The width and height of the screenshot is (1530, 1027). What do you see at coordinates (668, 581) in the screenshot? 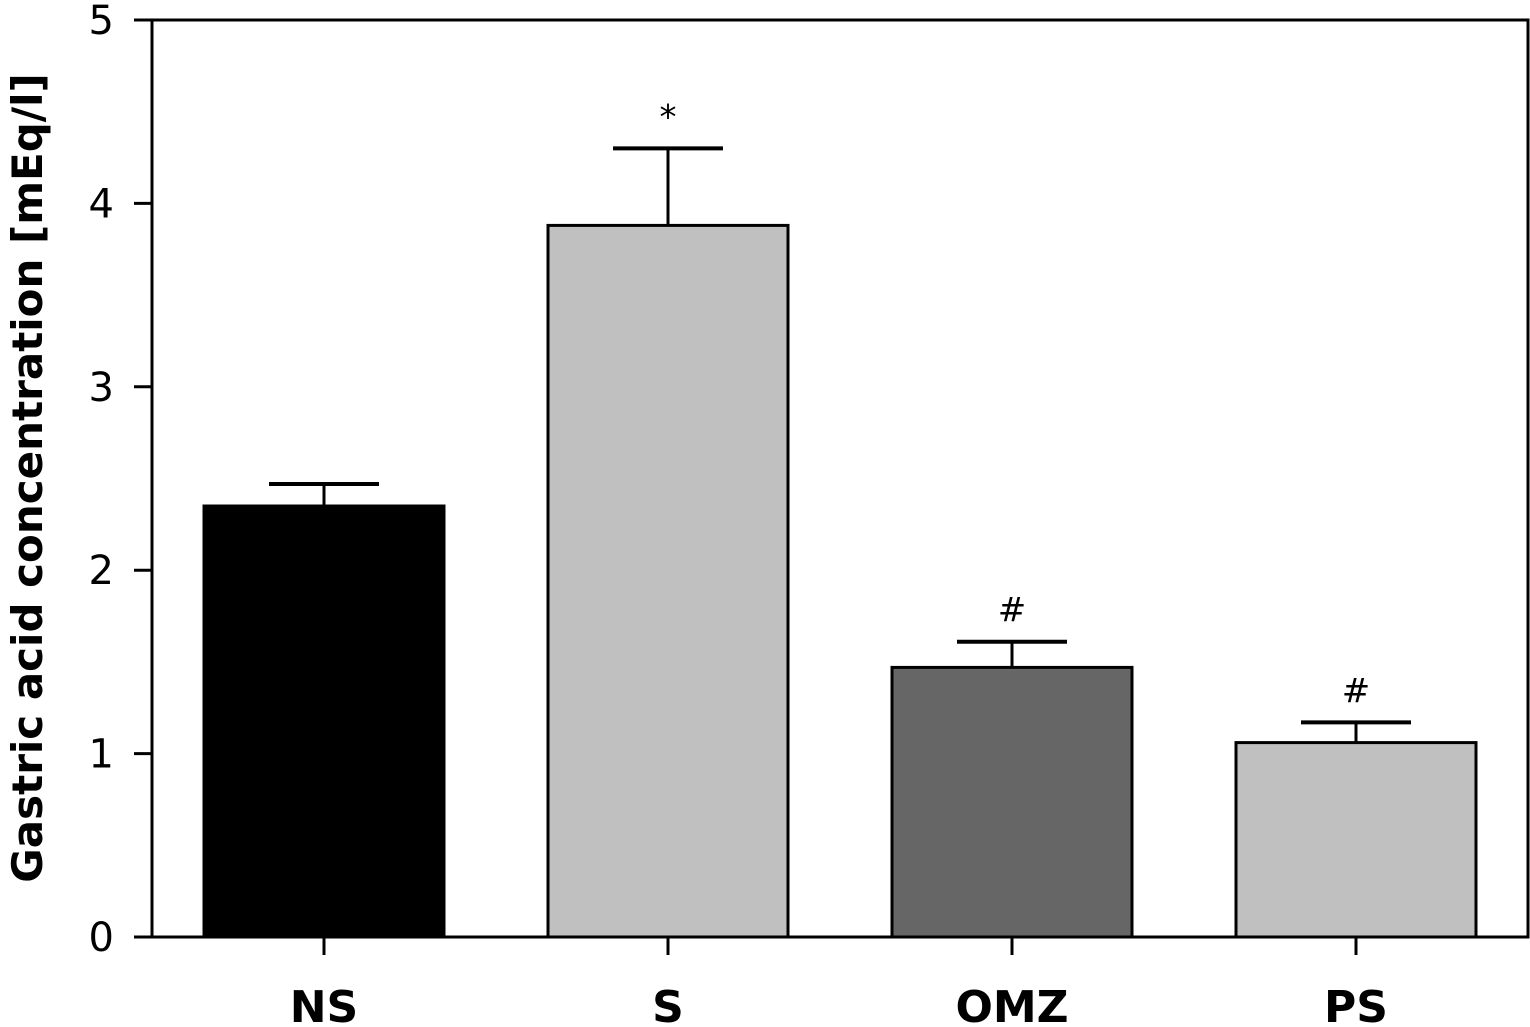
I see `bar-s` at bounding box center [668, 581].